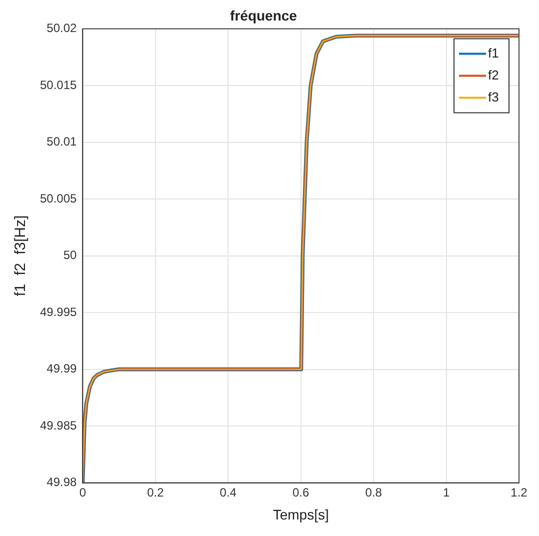 The image size is (539, 536). Describe the element at coordinates (59, 425) in the screenshot. I see `y-tick-label: 49.985` at that location.